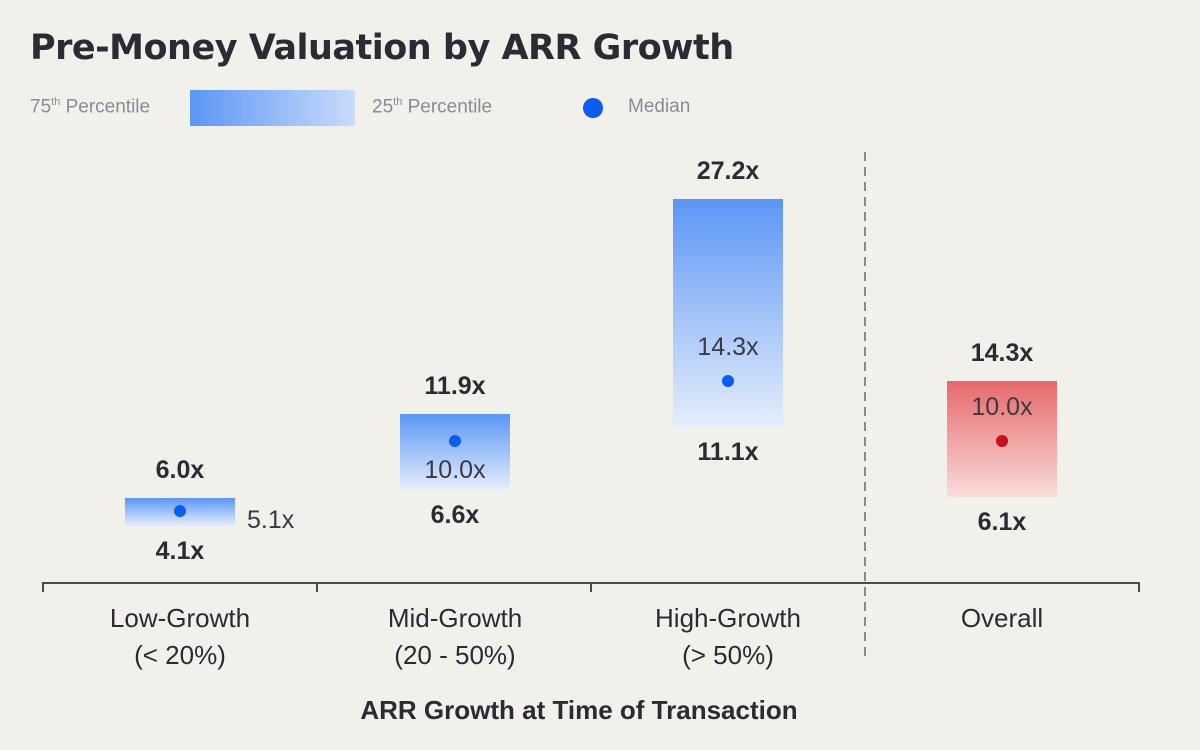  I want to click on p25-label-2: 11.1x, so click(727, 452).